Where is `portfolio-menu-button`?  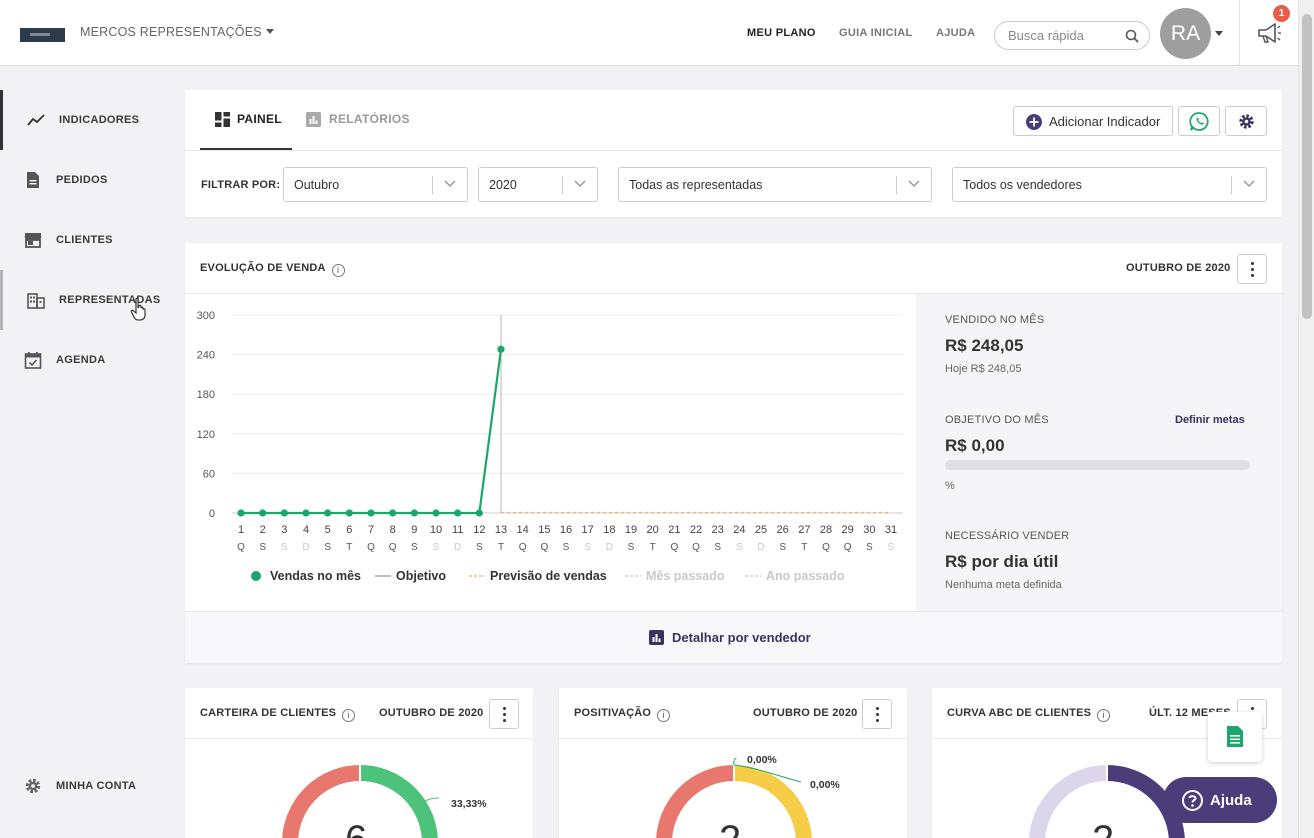 portfolio-menu-button is located at coordinates (504, 714).